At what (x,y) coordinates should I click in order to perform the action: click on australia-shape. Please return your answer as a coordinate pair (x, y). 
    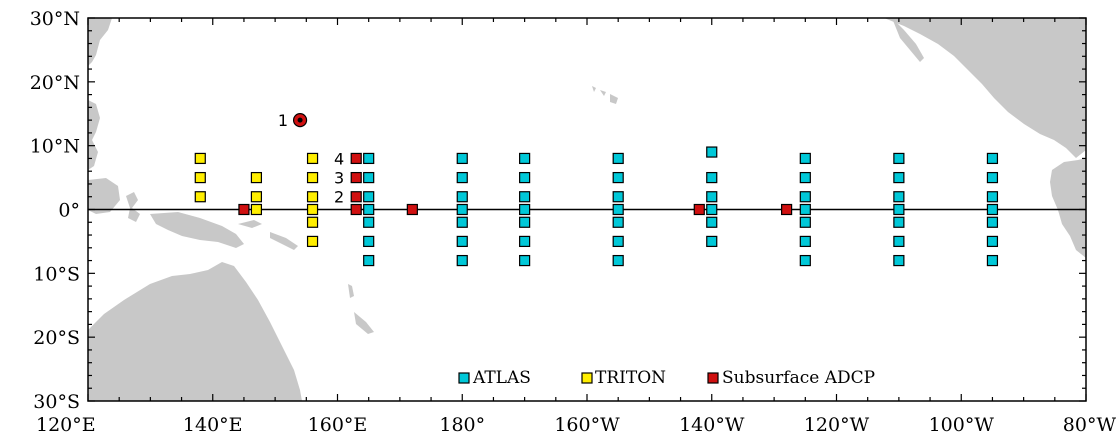
    Looking at the image, I should click on (195, 331).